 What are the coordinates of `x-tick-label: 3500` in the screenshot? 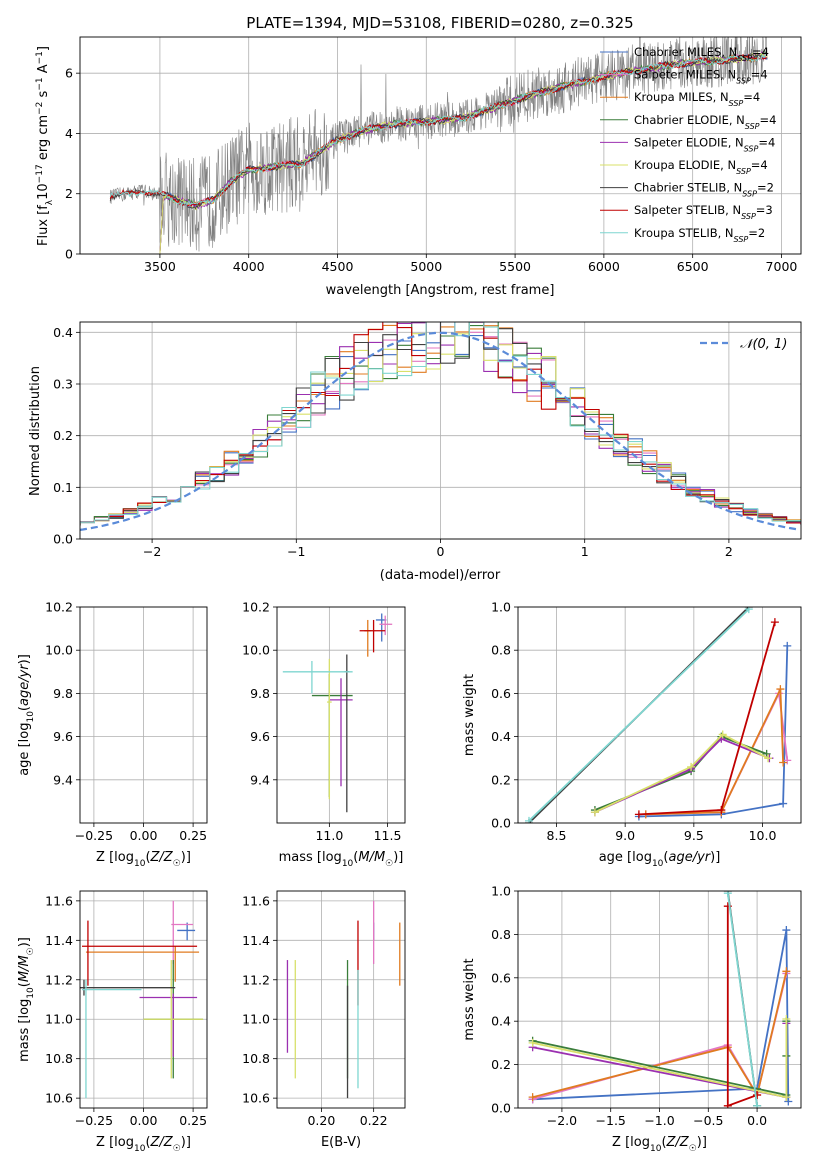 It's located at (160, 266).